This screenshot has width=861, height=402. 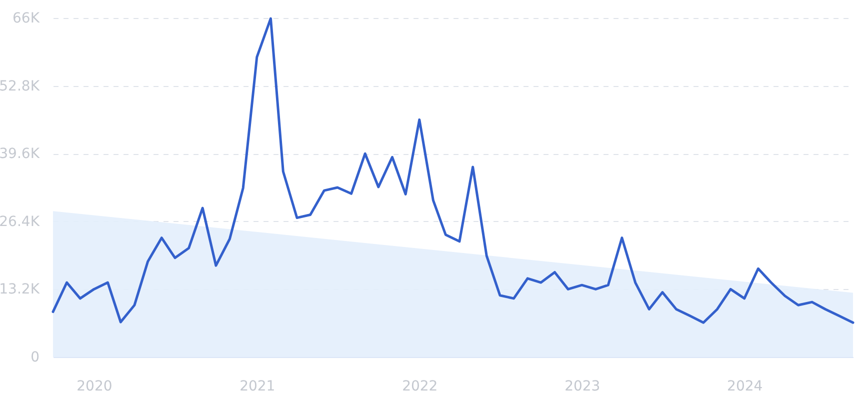 I want to click on x-tick-label: 2023, so click(x=582, y=386).